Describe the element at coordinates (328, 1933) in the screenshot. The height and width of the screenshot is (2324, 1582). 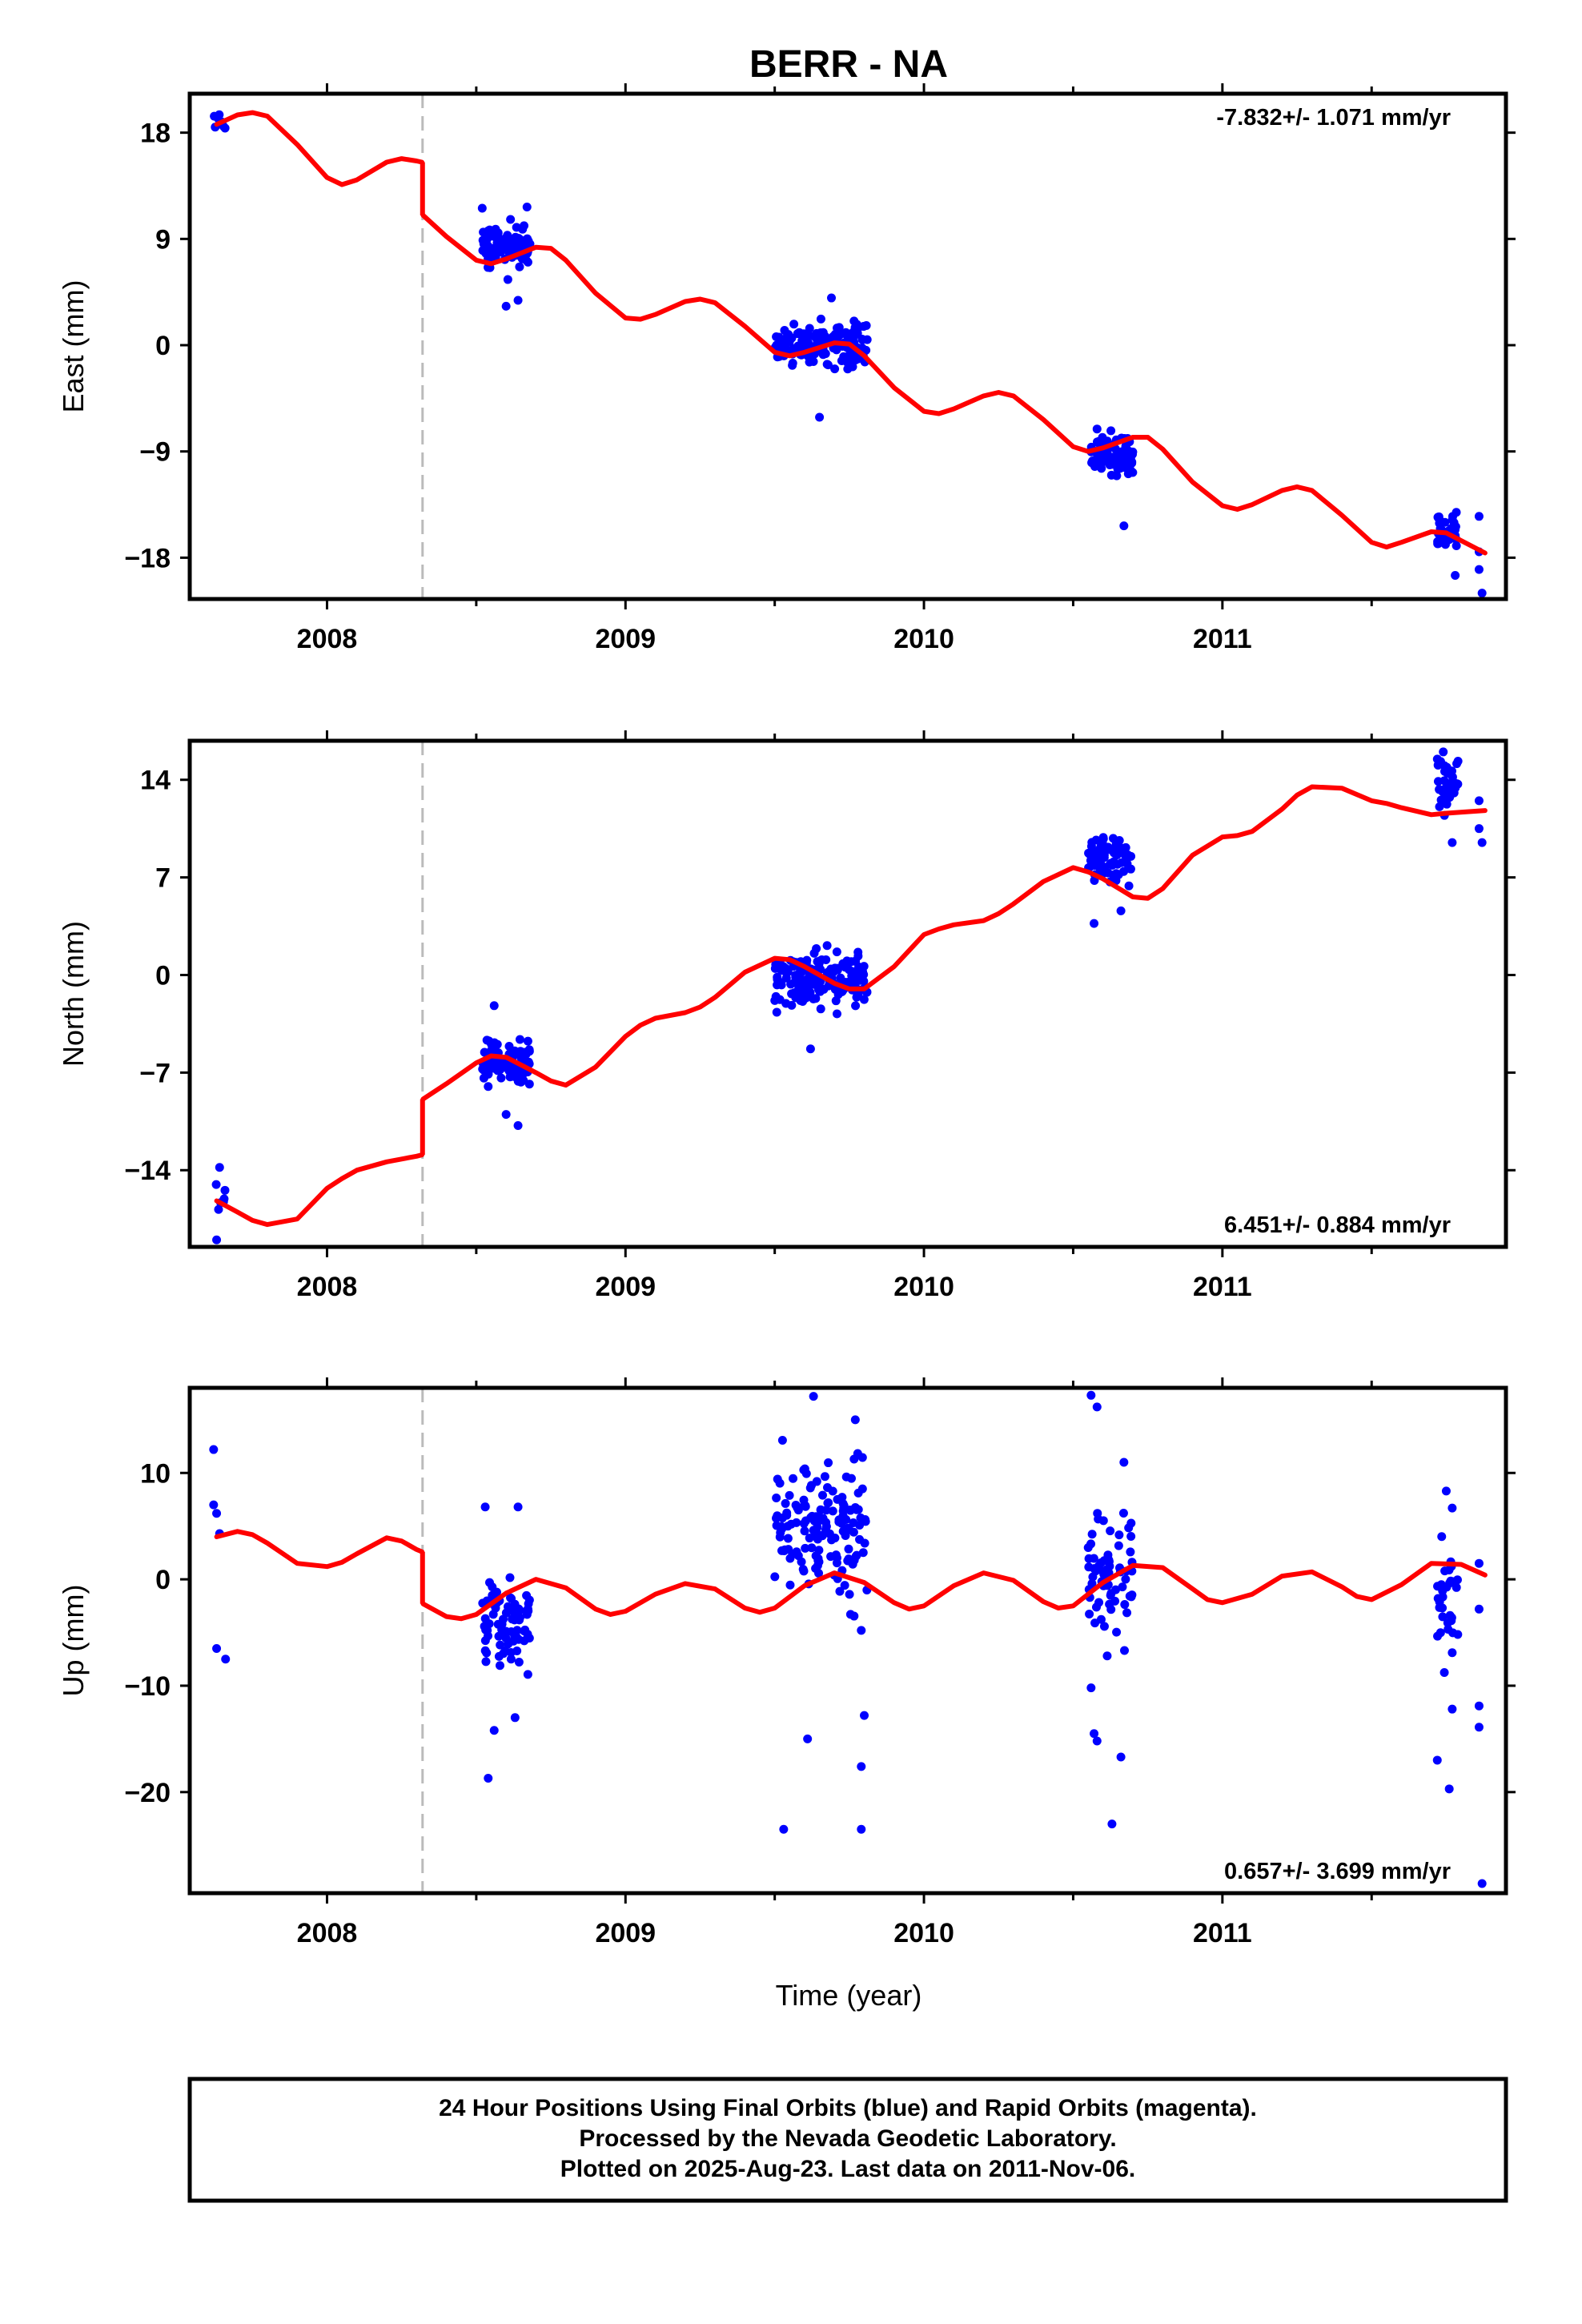
I see `up-x-tick-label: 2008` at that location.